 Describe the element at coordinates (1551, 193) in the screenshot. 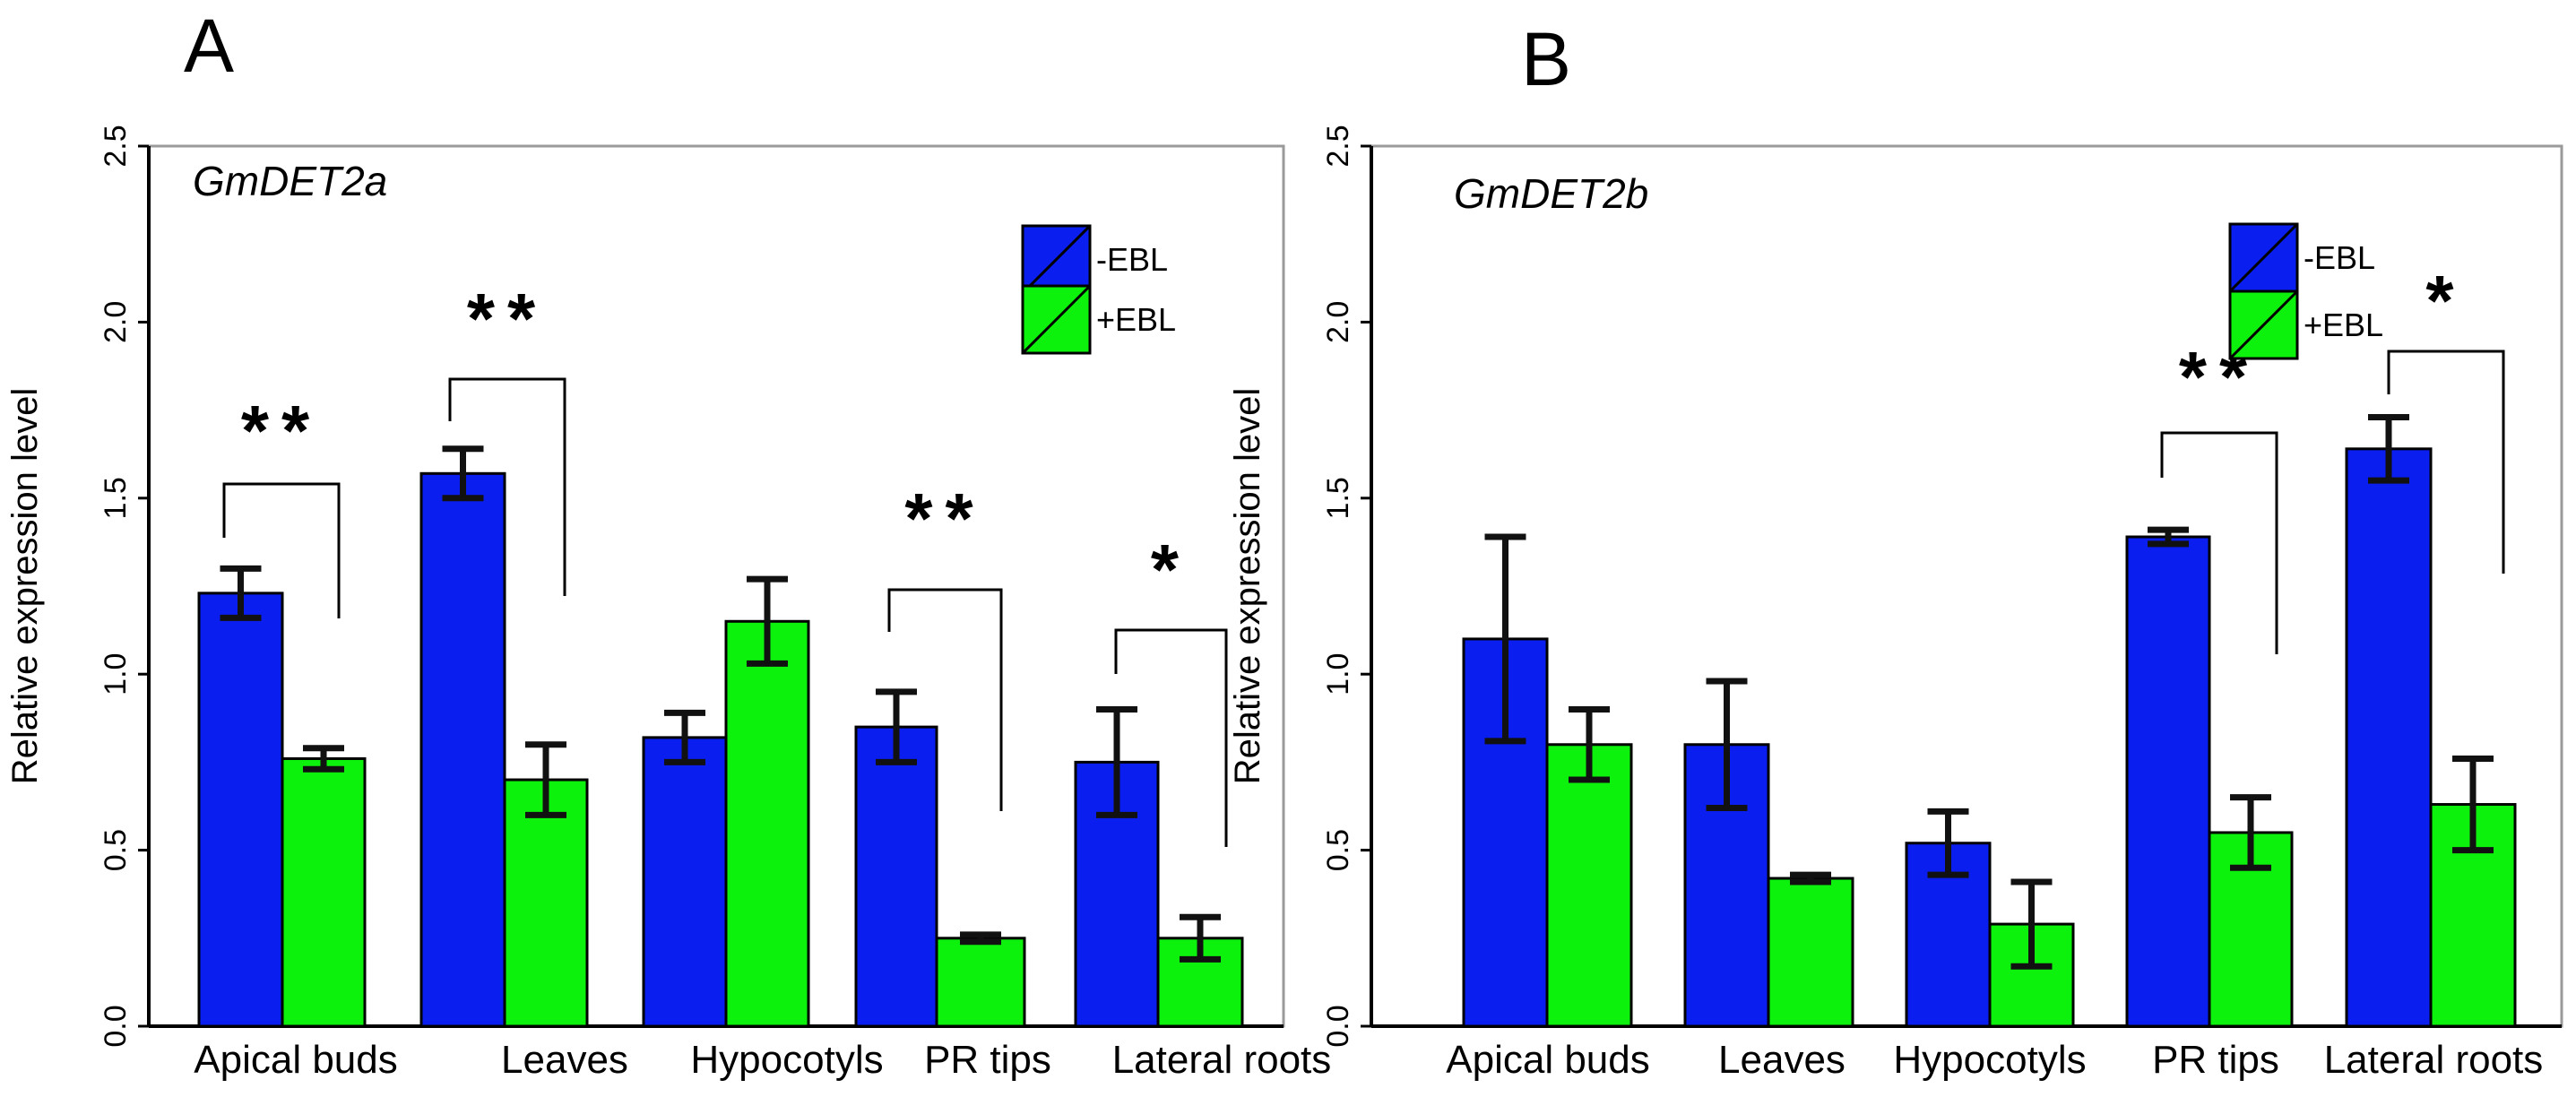

I see `gene-label: GmDET2b` at that location.